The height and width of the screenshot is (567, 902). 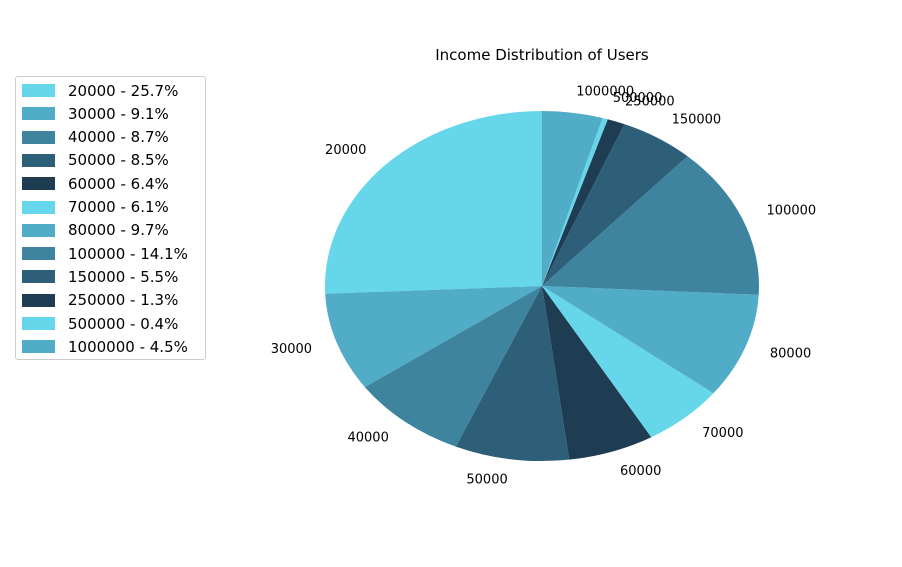 I want to click on slice-label-40000: 40000, so click(x=367, y=438).